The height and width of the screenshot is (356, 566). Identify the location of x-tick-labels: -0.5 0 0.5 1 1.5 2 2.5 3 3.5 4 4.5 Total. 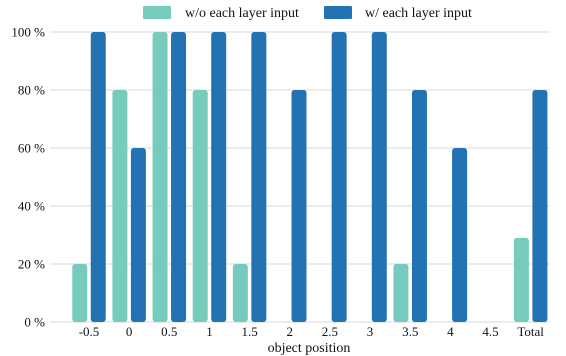
(312, 331).